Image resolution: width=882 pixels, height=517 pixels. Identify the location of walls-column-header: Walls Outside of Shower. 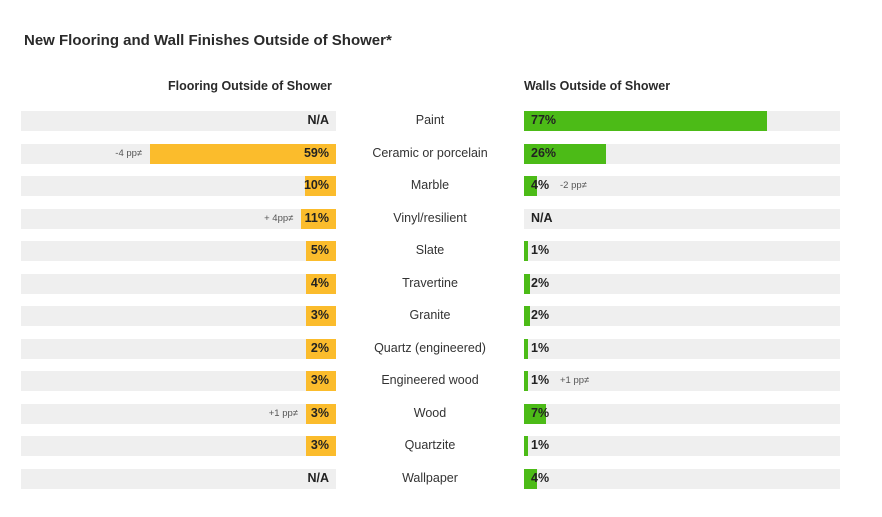
(597, 86).